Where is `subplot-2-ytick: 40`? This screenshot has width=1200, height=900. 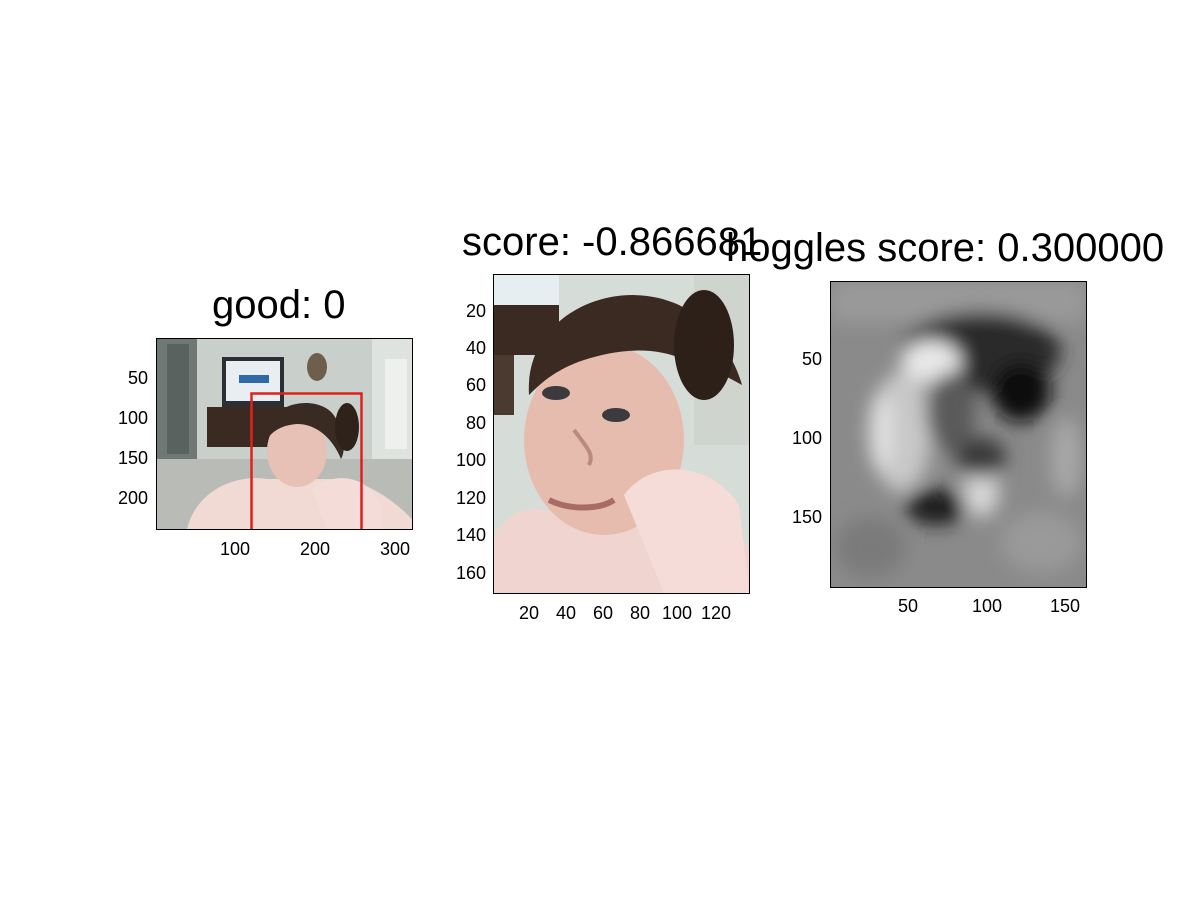 subplot-2-ytick: 40 is located at coordinates (475, 348).